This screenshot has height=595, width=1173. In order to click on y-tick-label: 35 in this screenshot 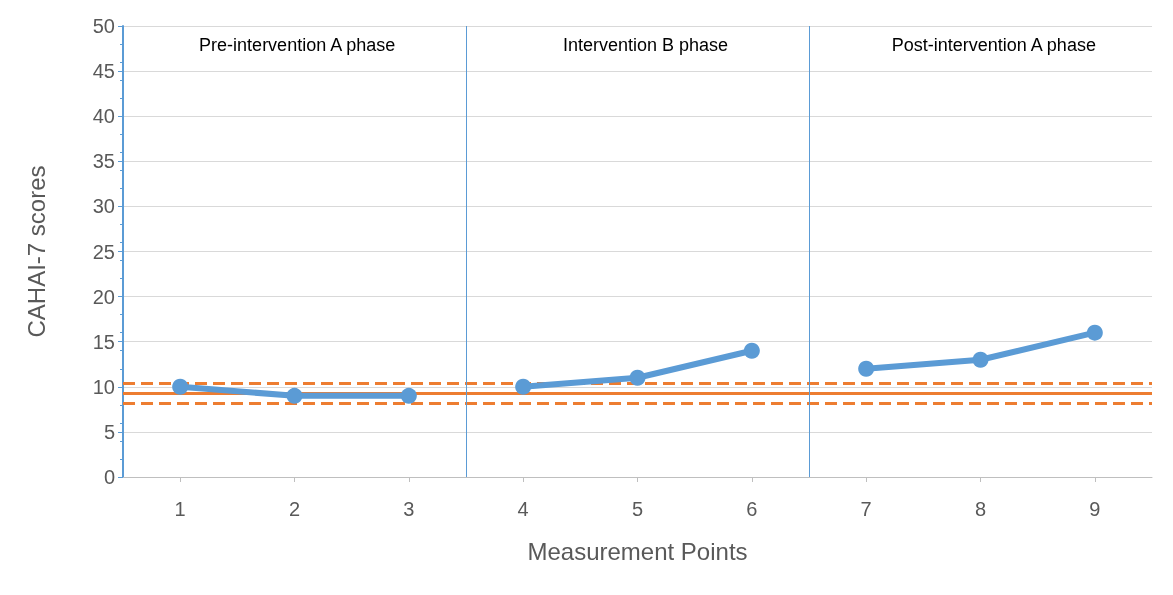, I will do `click(103, 161)`.